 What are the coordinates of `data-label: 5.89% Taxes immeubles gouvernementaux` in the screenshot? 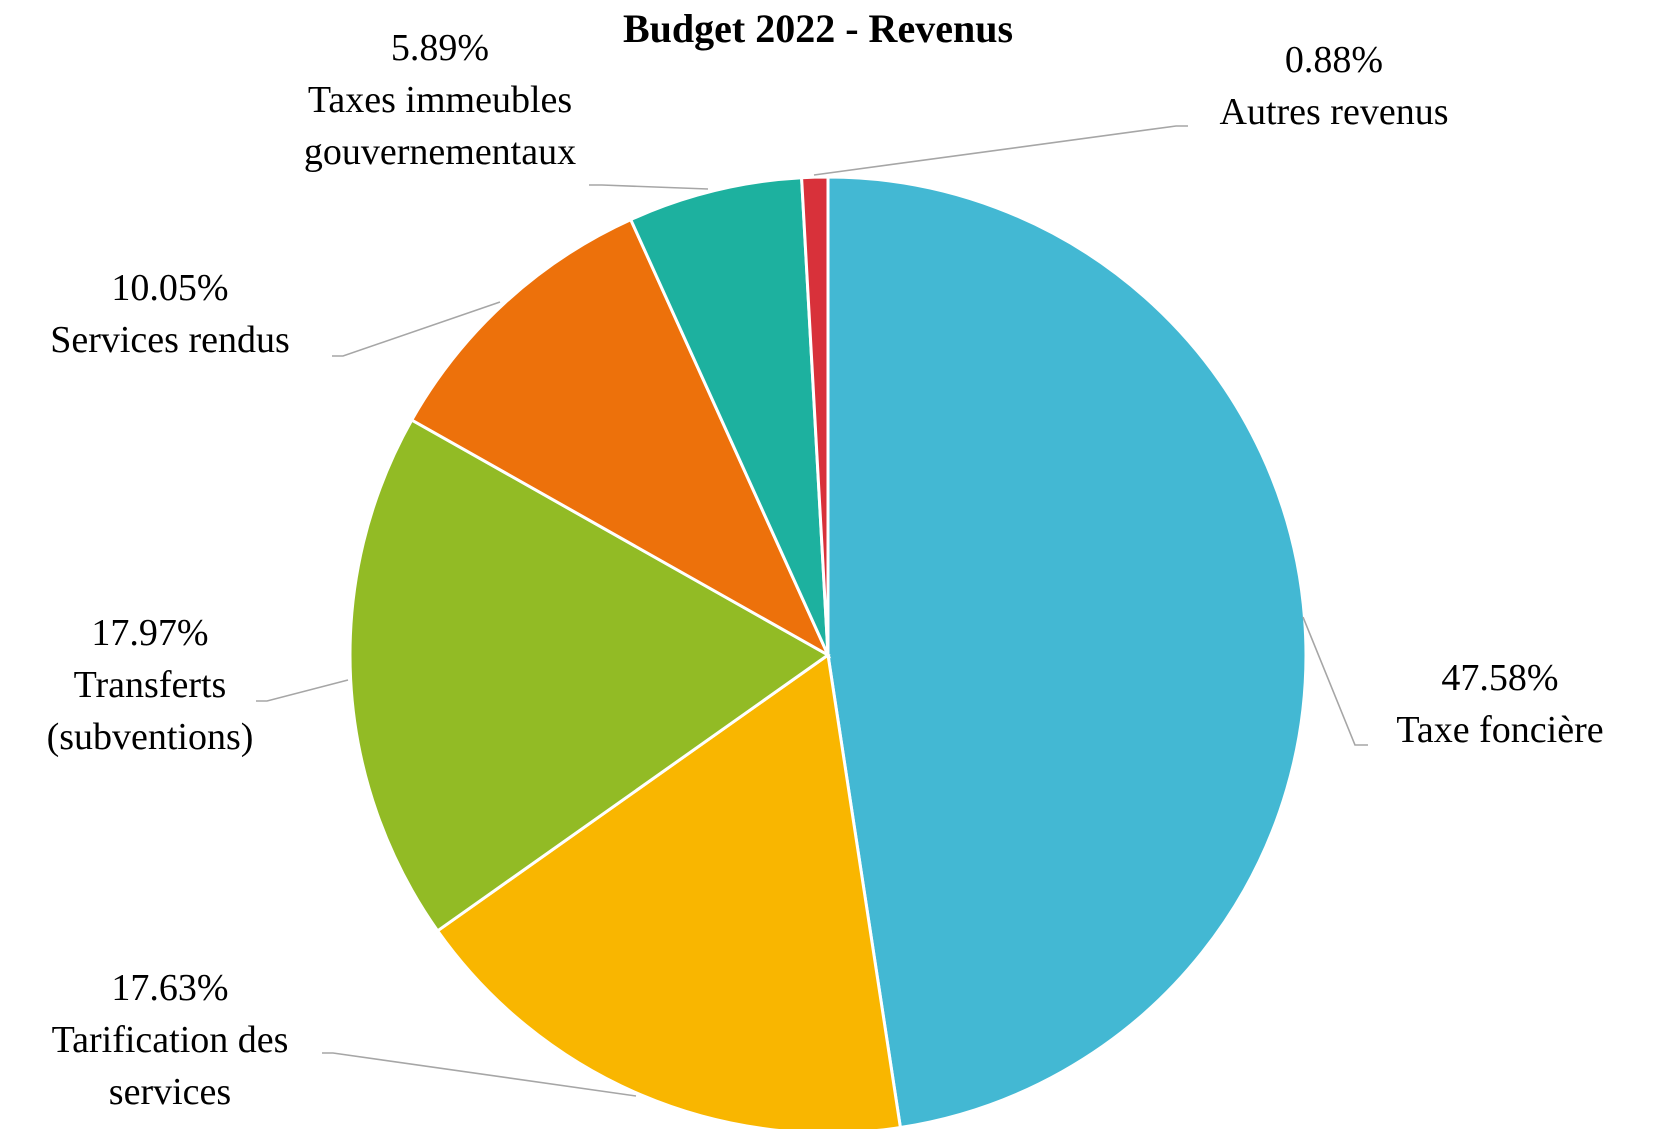 It's located at (440, 100).